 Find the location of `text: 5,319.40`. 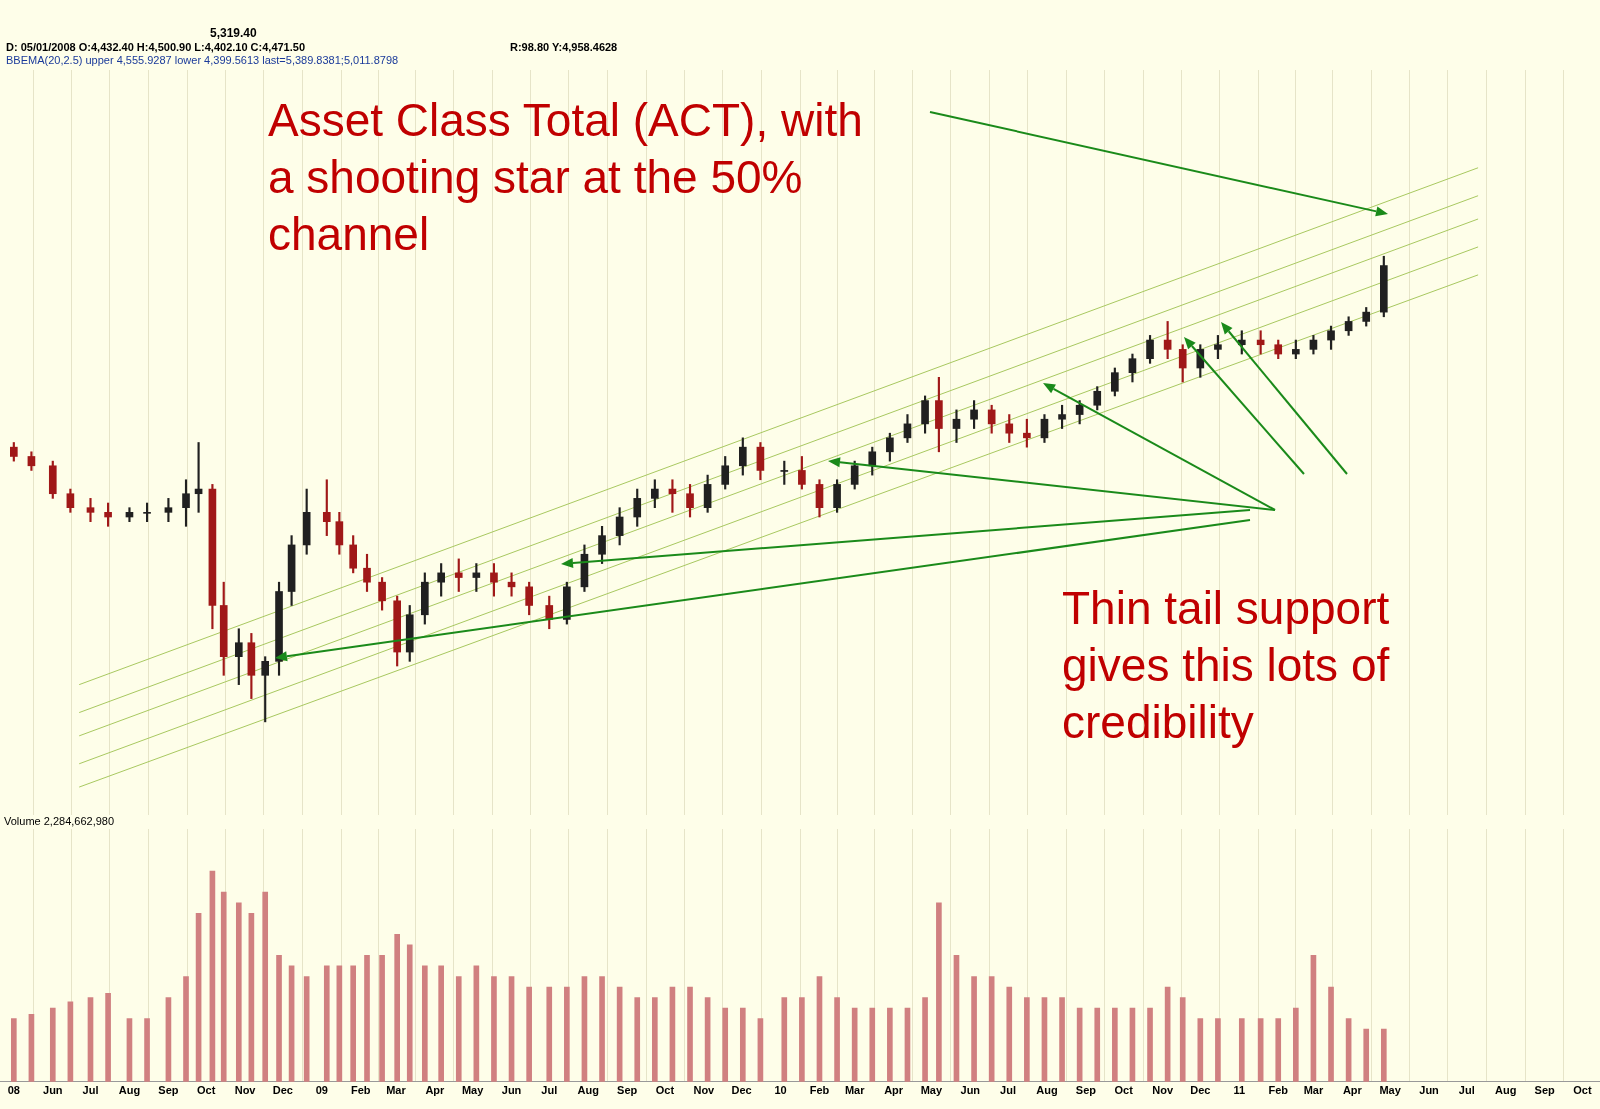

text: 5,319.40 is located at coordinates (233, 33).